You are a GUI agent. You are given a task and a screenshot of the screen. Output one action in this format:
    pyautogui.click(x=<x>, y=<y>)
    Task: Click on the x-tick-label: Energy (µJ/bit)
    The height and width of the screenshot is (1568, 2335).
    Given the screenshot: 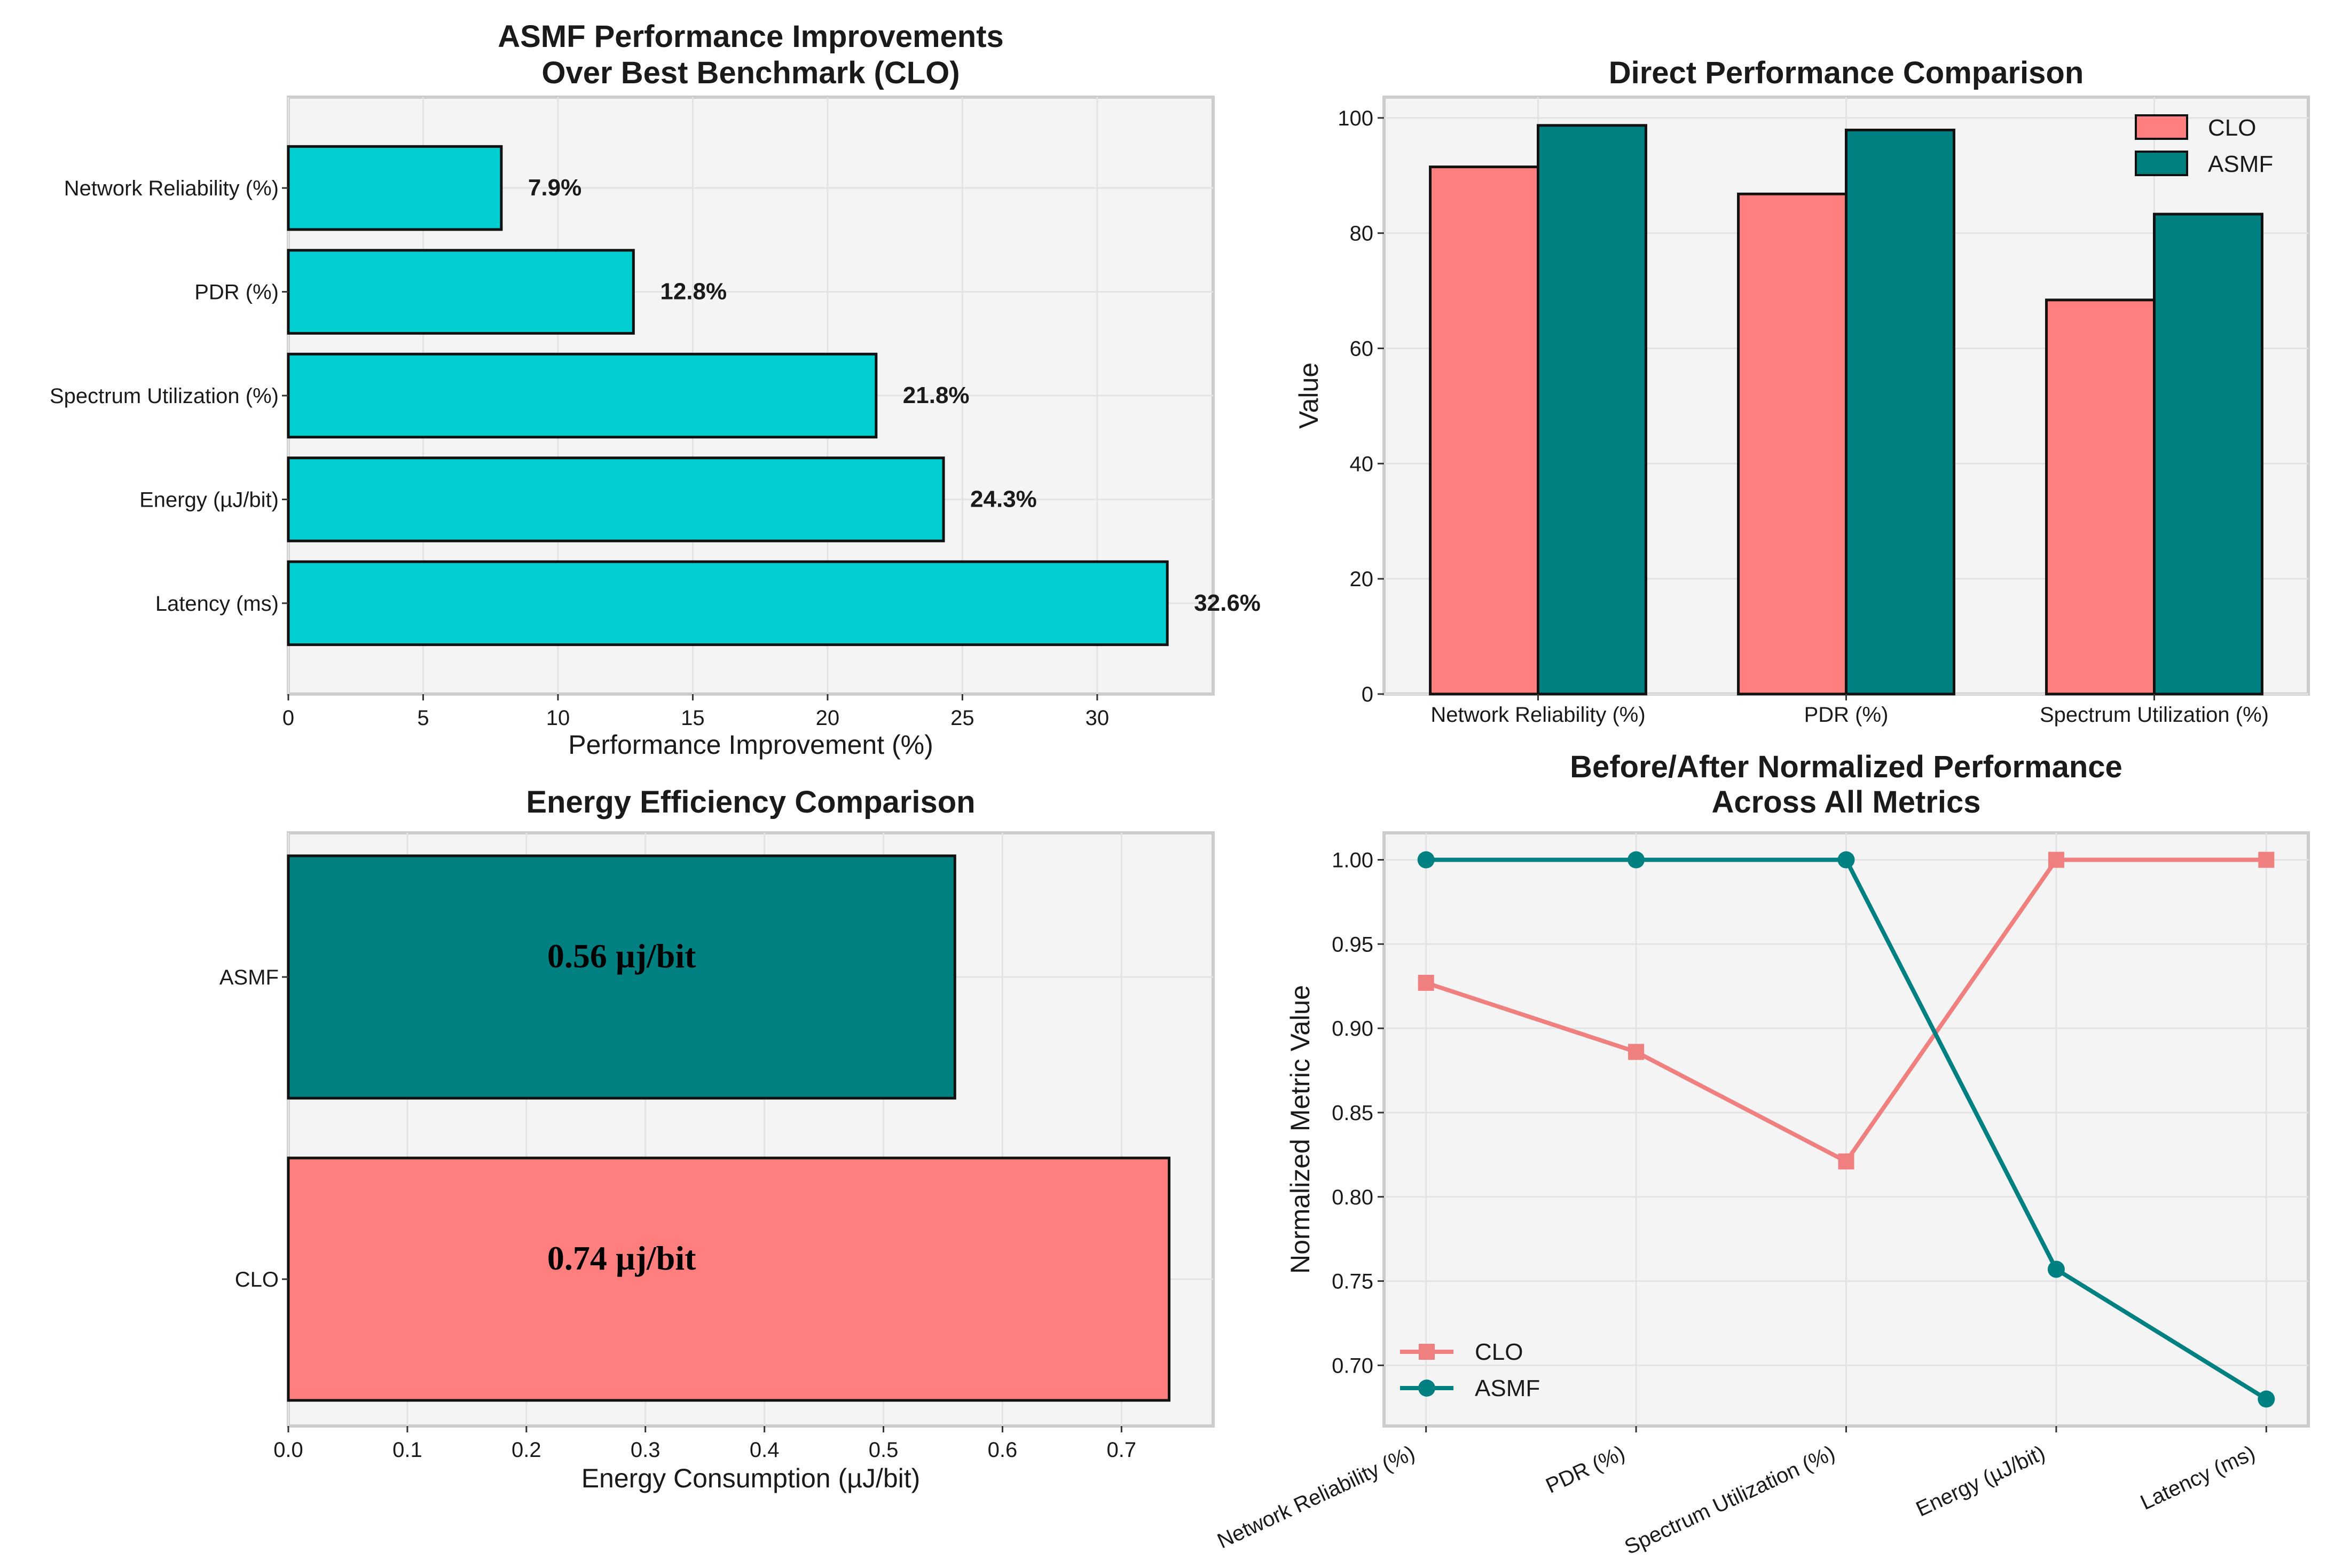 What is the action you would take?
    pyautogui.click(x=1981, y=1481)
    